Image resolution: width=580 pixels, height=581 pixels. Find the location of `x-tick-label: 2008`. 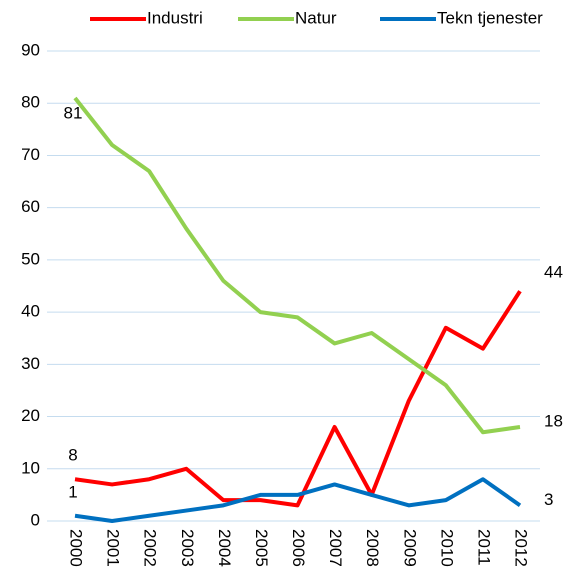

x-tick-label: 2008 is located at coordinates (372, 548).